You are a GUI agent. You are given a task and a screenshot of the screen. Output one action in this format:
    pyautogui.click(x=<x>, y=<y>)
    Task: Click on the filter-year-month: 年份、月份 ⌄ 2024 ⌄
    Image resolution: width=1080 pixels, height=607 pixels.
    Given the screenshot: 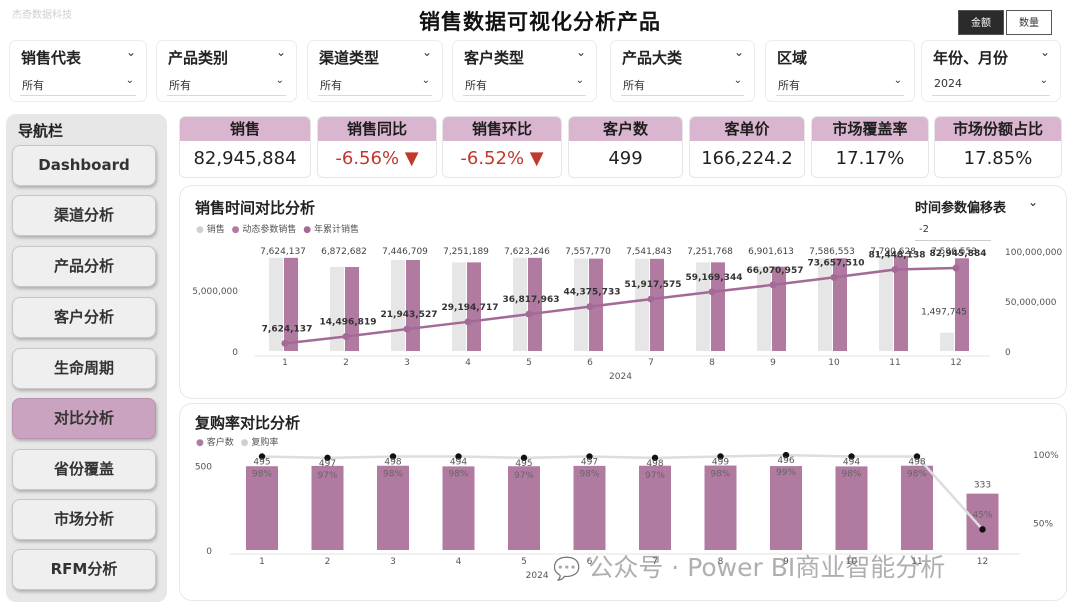 What is the action you would take?
    pyautogui.click(x=991, y=71)
    